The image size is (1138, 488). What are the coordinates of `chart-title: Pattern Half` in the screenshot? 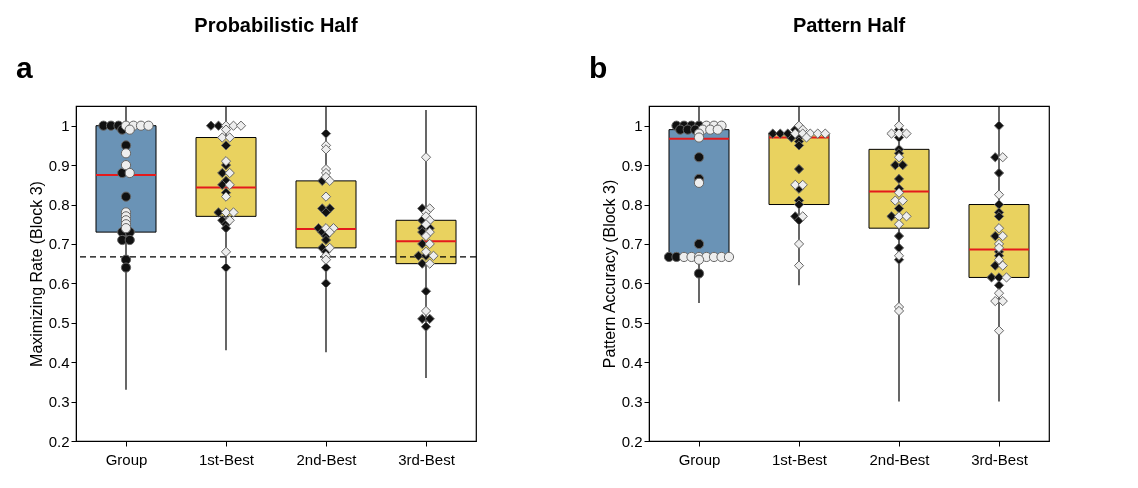 It's located at (849, 25).